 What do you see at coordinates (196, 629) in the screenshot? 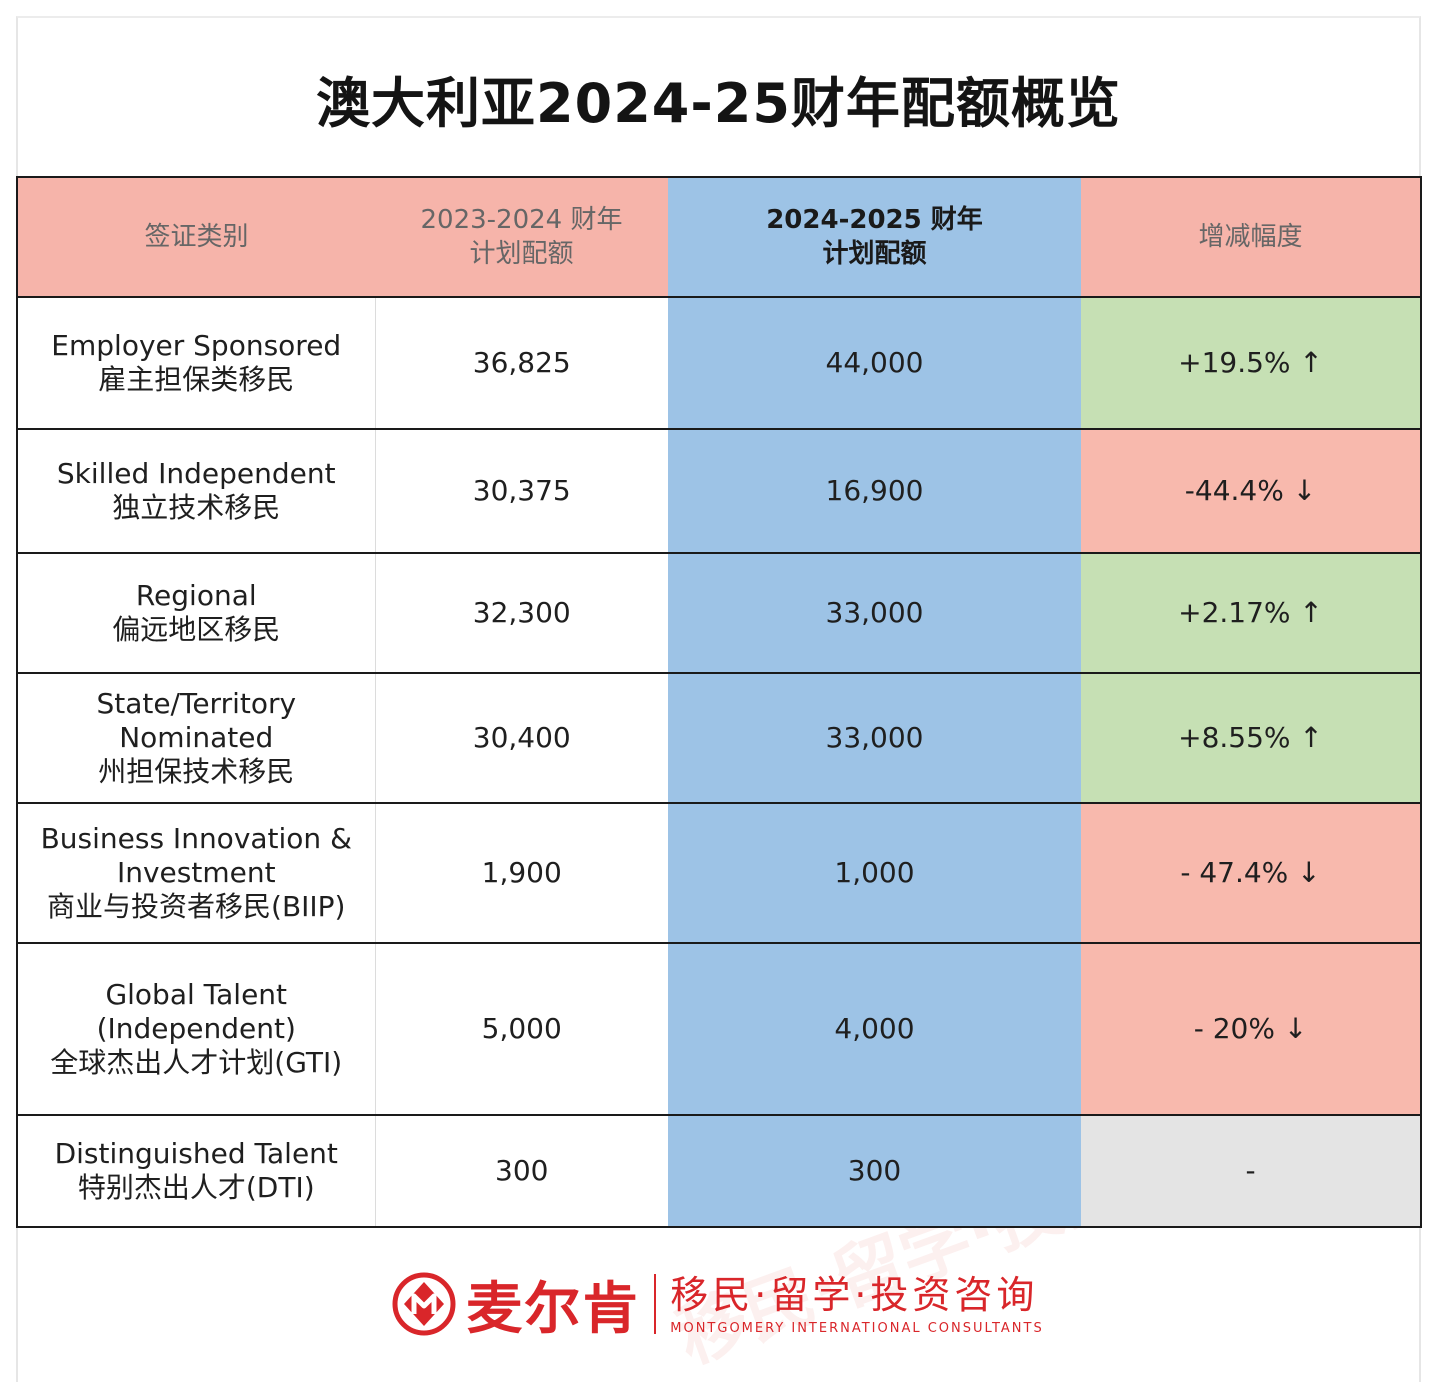
I see `category-zh: 偏远地区移民` at bounding box center [196, 629].